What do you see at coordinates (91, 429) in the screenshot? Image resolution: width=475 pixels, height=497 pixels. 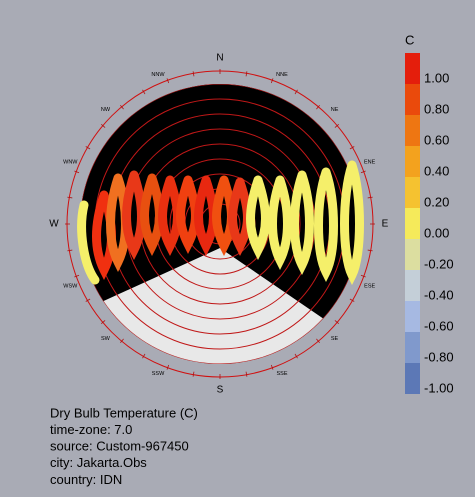 I see `info-line: time-zone: 7.0` at bounding box center [91, 429].